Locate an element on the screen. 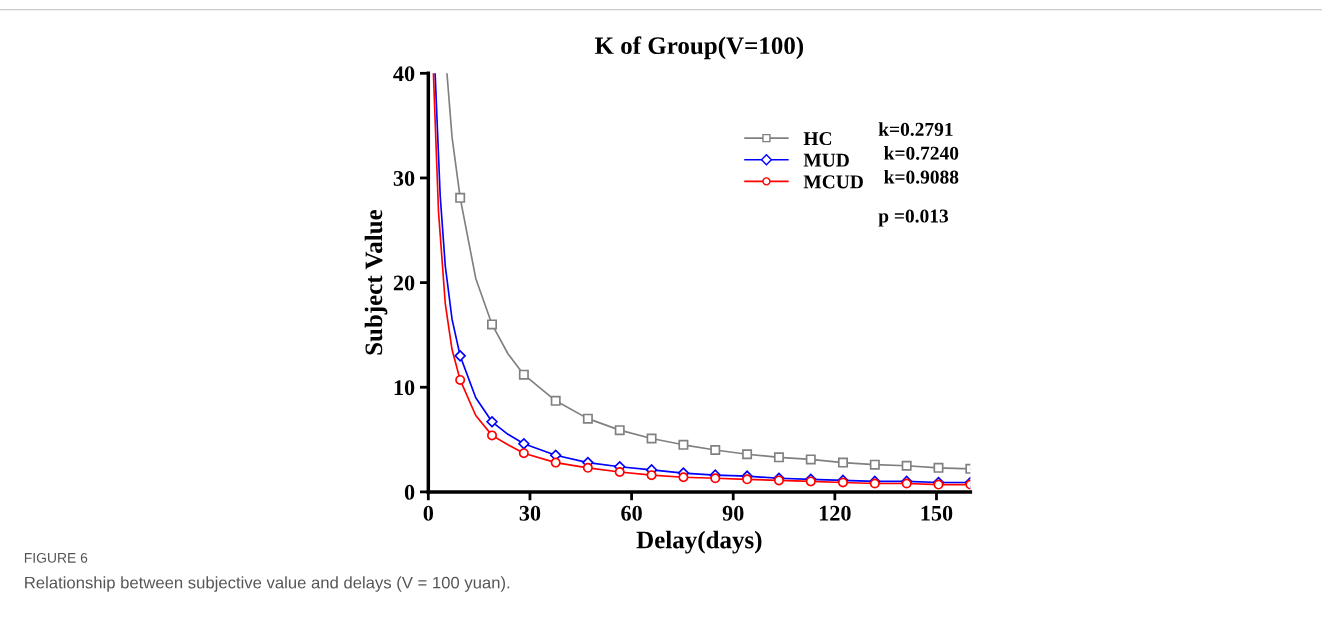 Image resolution: width=1322 pixels, height=643 pixels. legend-label: HC is located at coordinates (817, 139).